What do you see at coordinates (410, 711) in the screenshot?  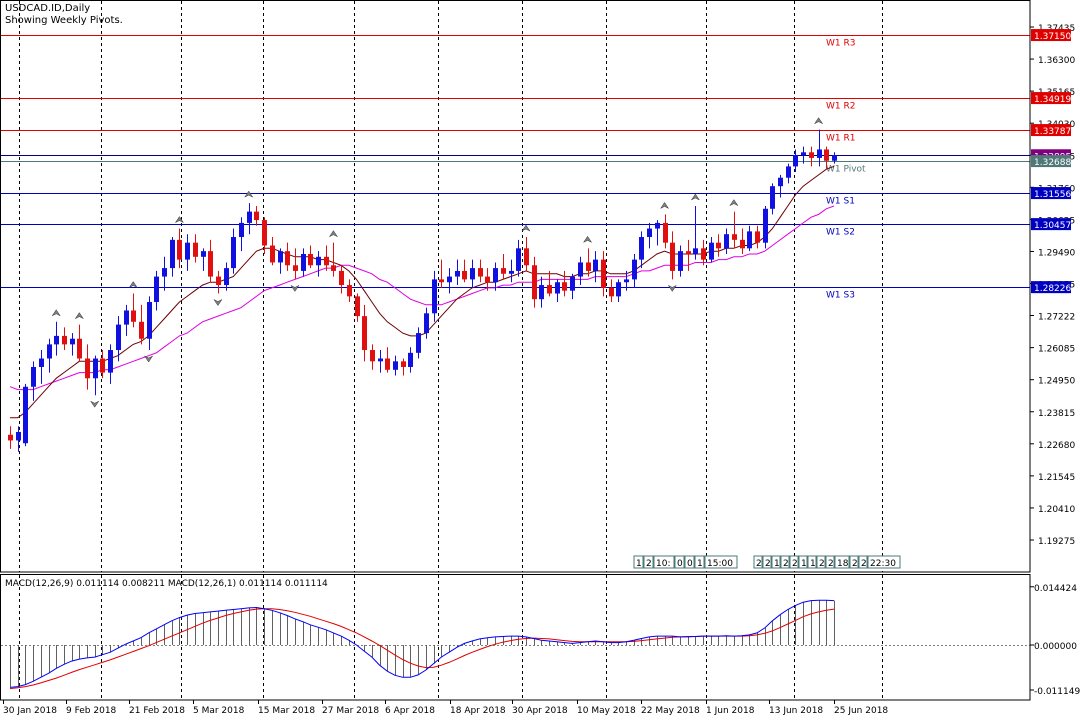 I see `time-tick-label: 6 Apr 2018` at bounding box center [410, 711].